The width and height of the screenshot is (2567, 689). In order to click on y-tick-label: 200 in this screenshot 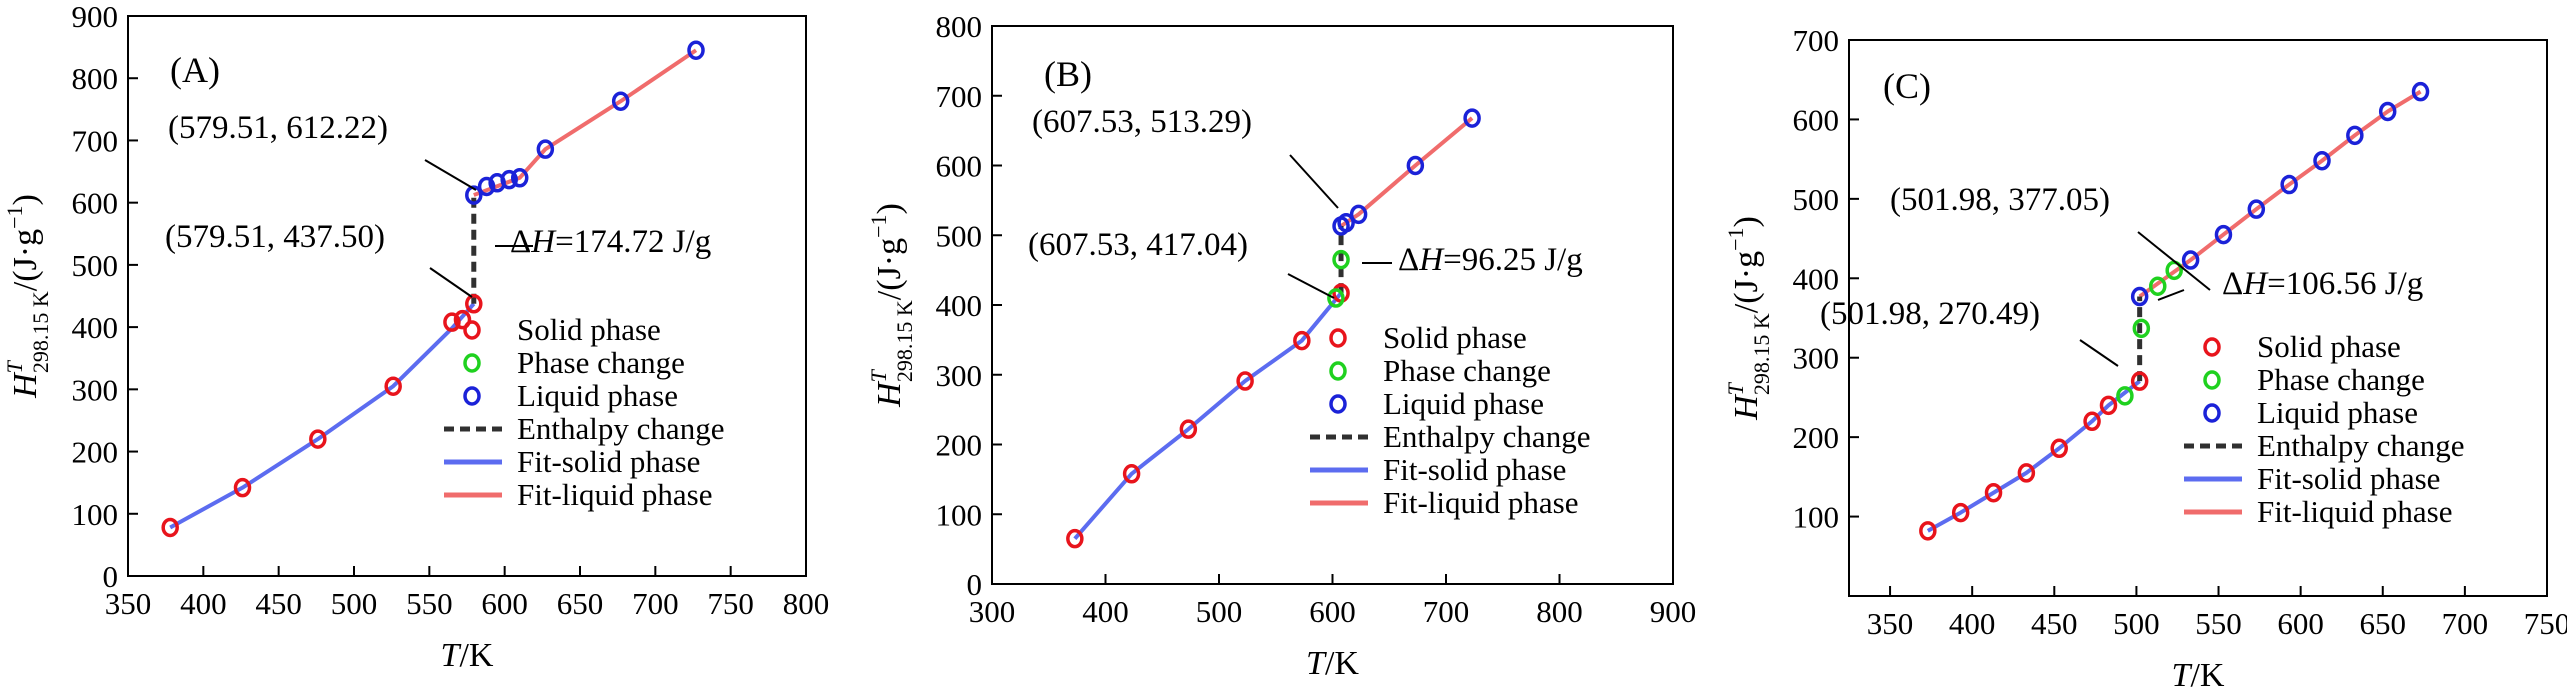, I will do `click(1816, 437)`.